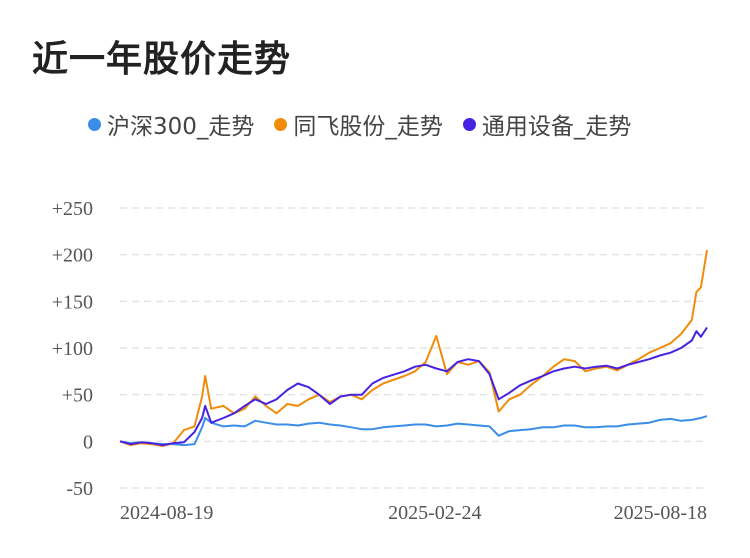 The width and height of the screenshot is (750, 558). What do you see at coordinates (72, 256) in the screenshot?
I see `y-tick-label: +200` at bounding box center [72, 256].